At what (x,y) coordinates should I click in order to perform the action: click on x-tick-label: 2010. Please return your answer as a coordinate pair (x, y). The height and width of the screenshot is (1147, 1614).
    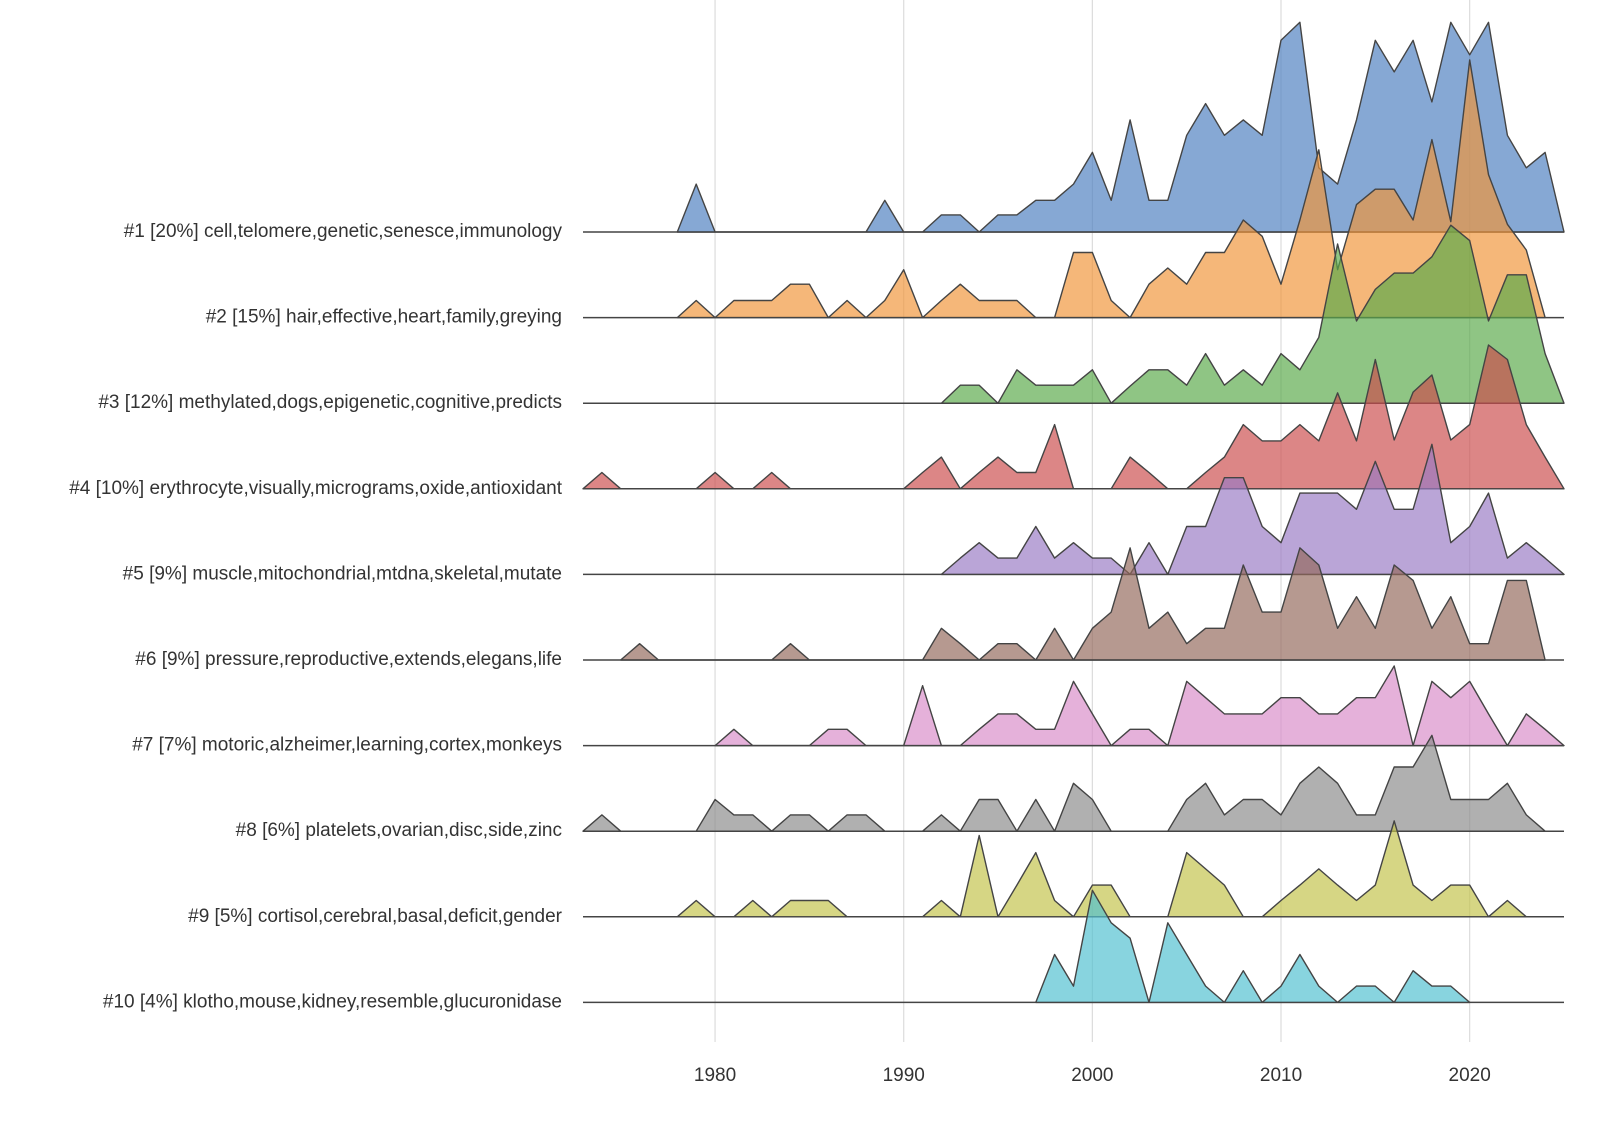
    Looking at the image, I should click on (1281, 1075).